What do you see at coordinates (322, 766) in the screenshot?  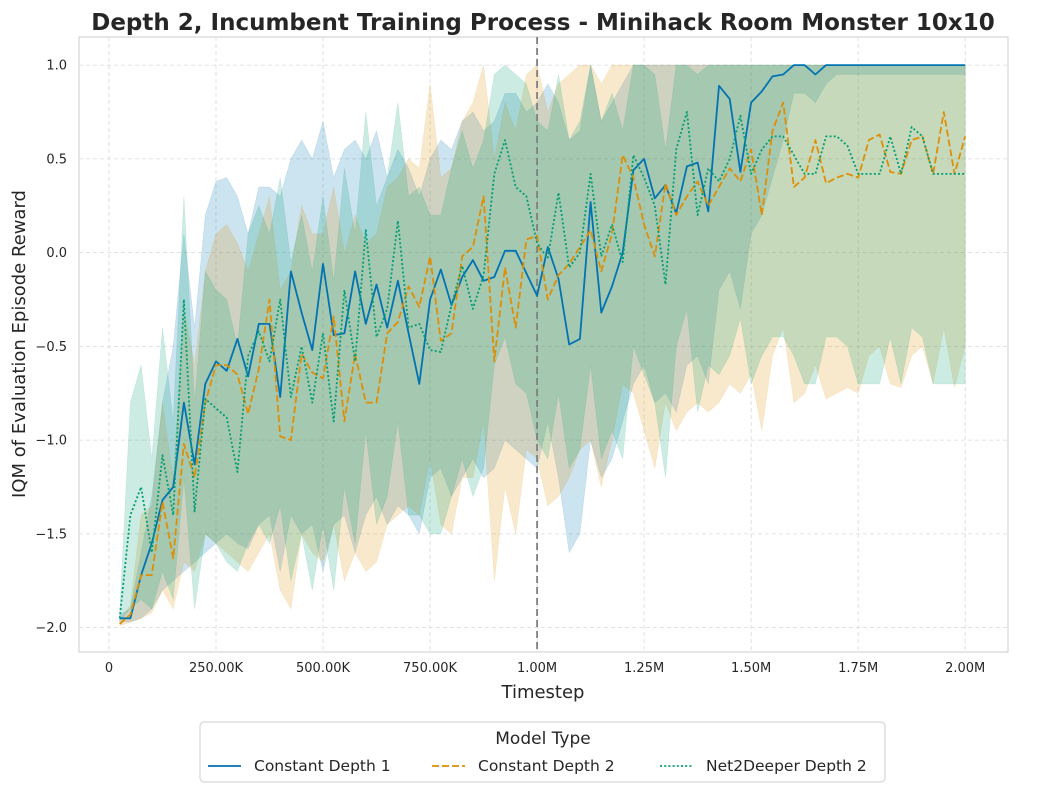 I see `legend-label: Constant Depth 1` at bounding box center [322, 766].